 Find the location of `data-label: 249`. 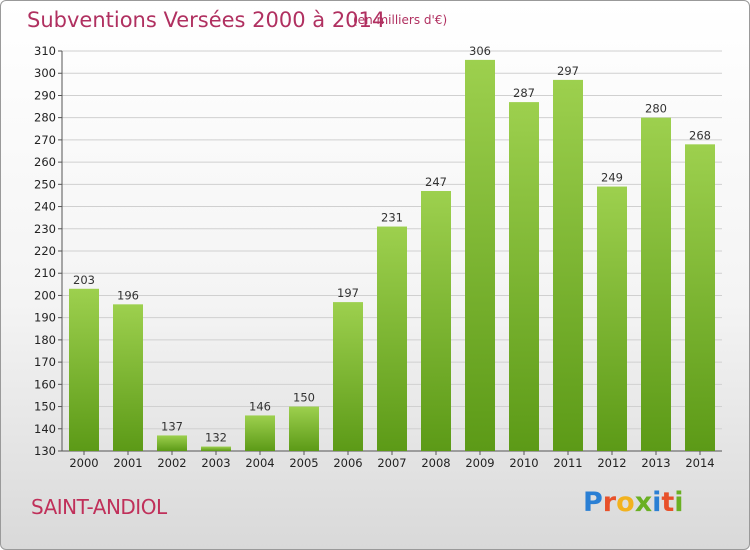

data-label: 249 is located at coordinates (612, 178).